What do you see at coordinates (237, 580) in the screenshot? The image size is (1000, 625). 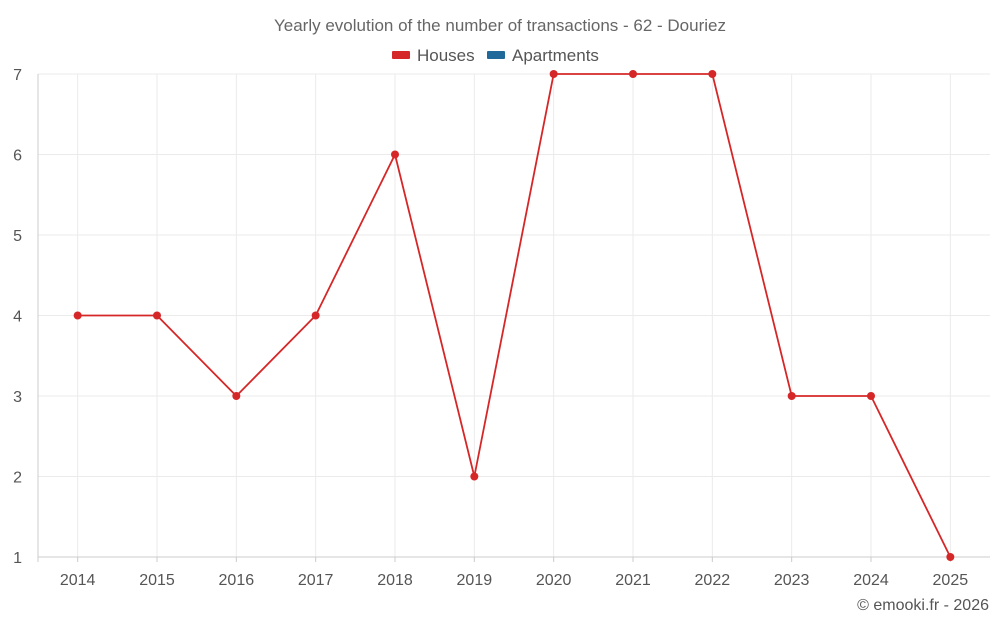 I see `x-tick-label-2016: 2016` at bounding box center [237, 580].